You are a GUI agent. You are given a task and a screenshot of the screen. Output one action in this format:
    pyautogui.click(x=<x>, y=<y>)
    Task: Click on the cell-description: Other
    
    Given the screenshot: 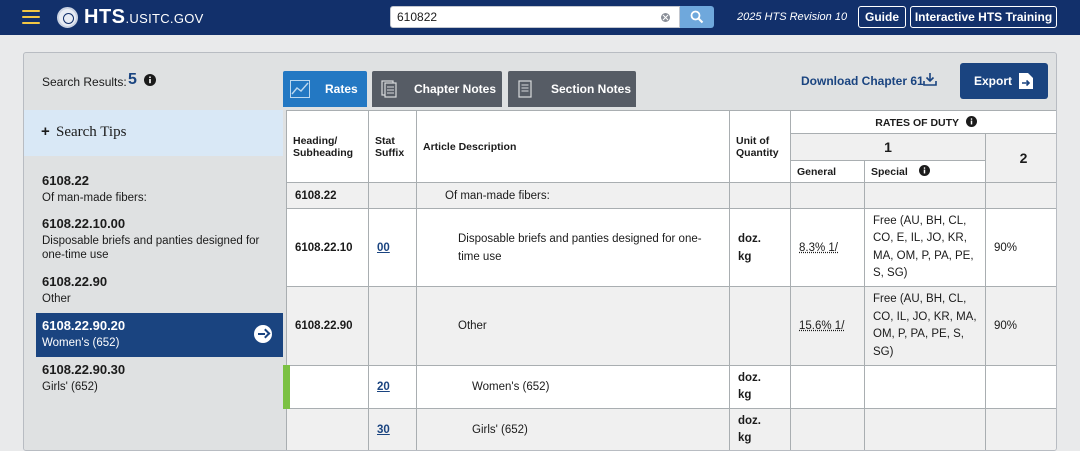 What is the action you would take?
    pyautogui.click(x=573, y=326)
    